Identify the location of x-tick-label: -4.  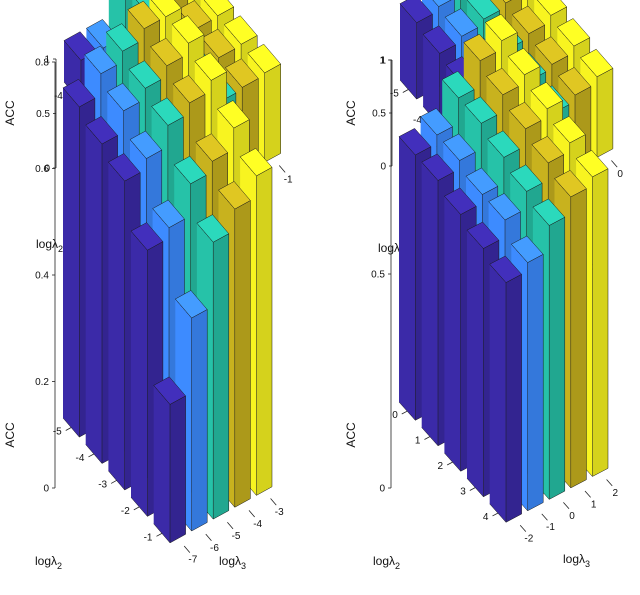
(80, 458).